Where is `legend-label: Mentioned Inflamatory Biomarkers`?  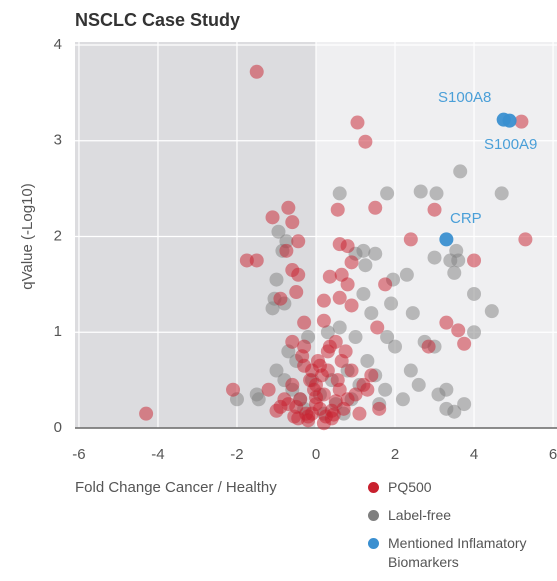 legend-label: Mentioned Inflamatory Biomarkers is located at coordinates (457, 552).